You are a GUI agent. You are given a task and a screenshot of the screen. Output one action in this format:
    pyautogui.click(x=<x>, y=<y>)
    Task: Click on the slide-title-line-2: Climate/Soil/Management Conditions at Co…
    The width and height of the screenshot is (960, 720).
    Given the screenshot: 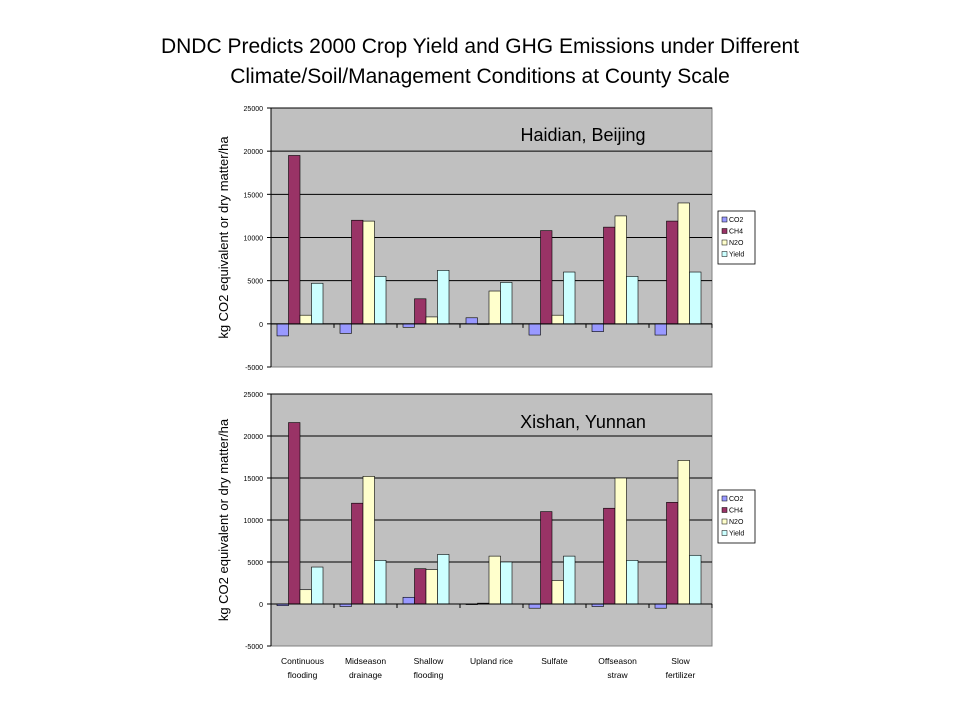 What is the action you would take?
    pyautogui.click(x=480, y=76)
    